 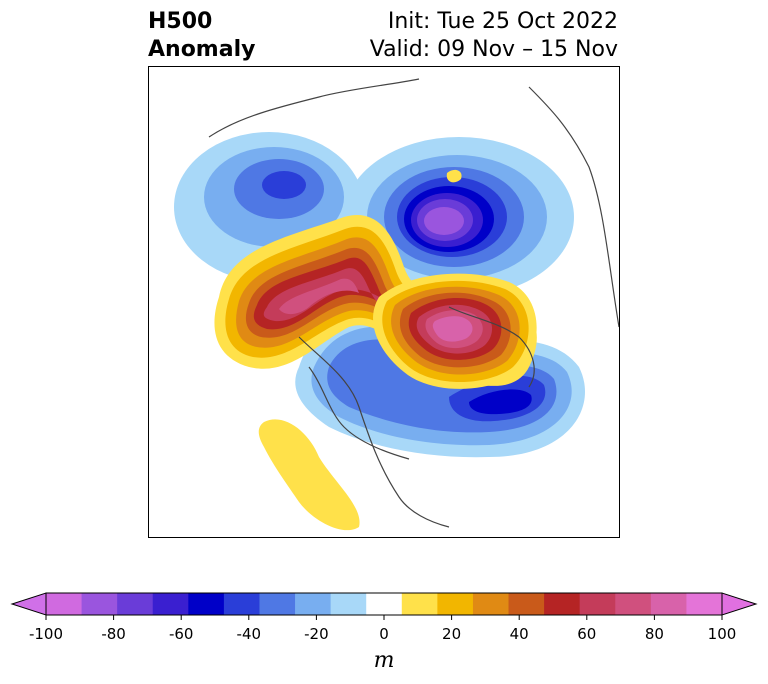 I want to click on title-left: H500 Anomaly, so click(x=201, y=36).